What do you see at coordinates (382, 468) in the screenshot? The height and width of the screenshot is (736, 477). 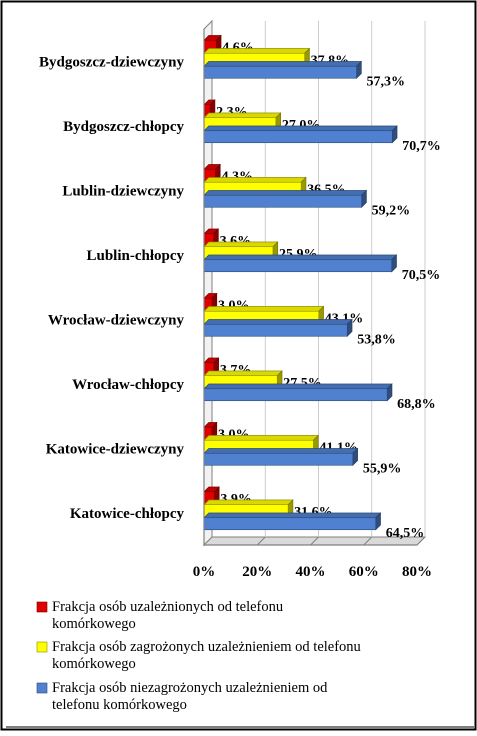 I see `data-label: 55,9%` at bounding box center [382, 468].